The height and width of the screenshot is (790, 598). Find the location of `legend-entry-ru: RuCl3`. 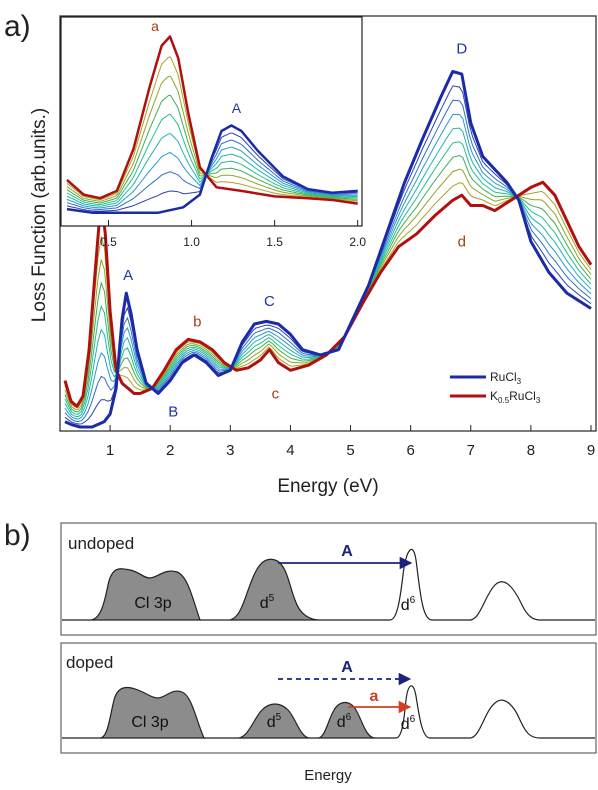

legend-entry-ru: RuCl3 is located at coordinates (506, 378).